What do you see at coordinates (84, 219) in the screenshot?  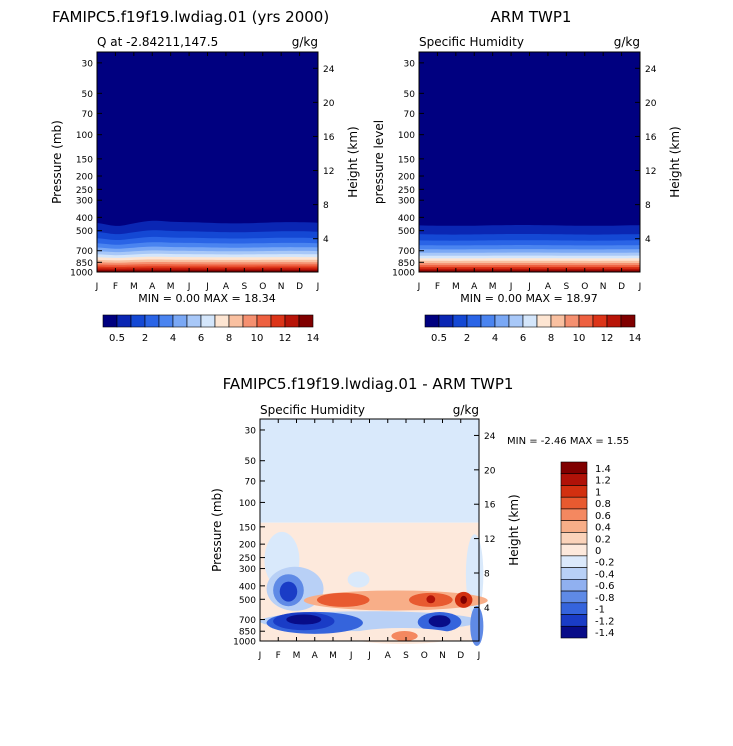 I see `y-tick-label: 400` at bounding box center [84, 219].